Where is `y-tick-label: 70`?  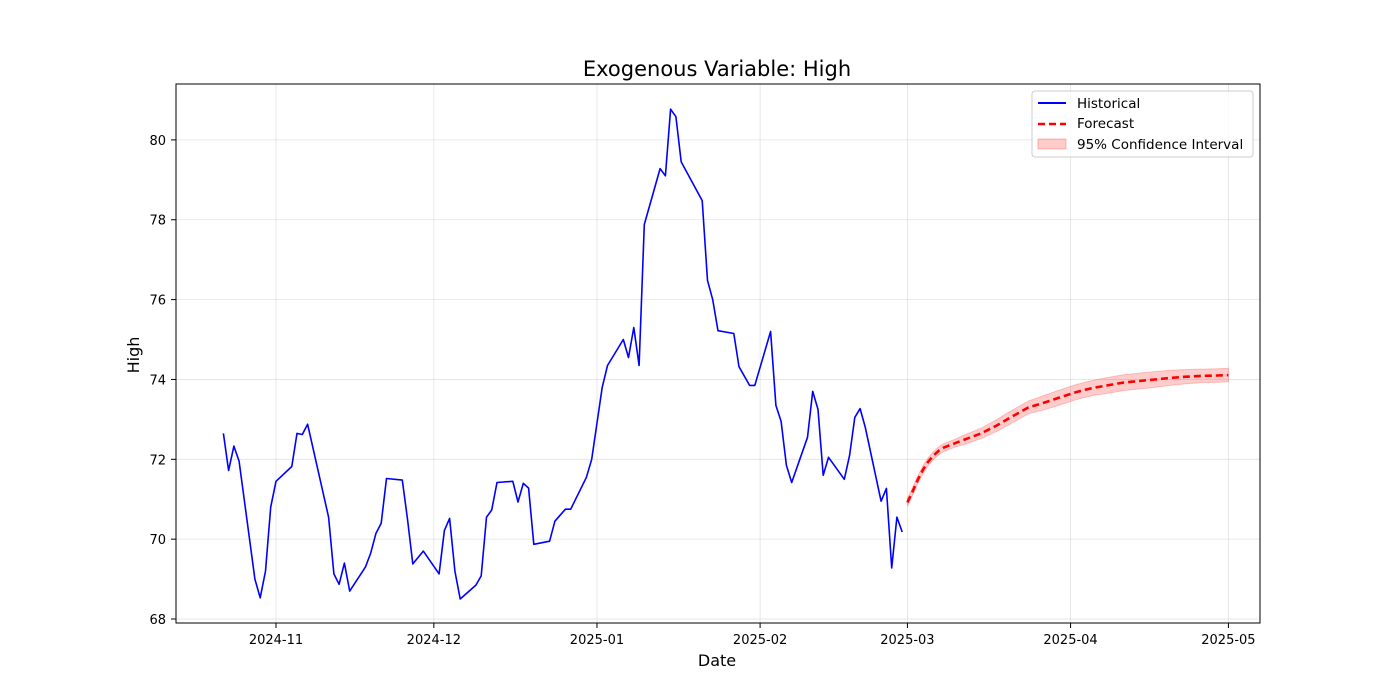 y-tick-label: 70 is located at coordinates (157, 540).